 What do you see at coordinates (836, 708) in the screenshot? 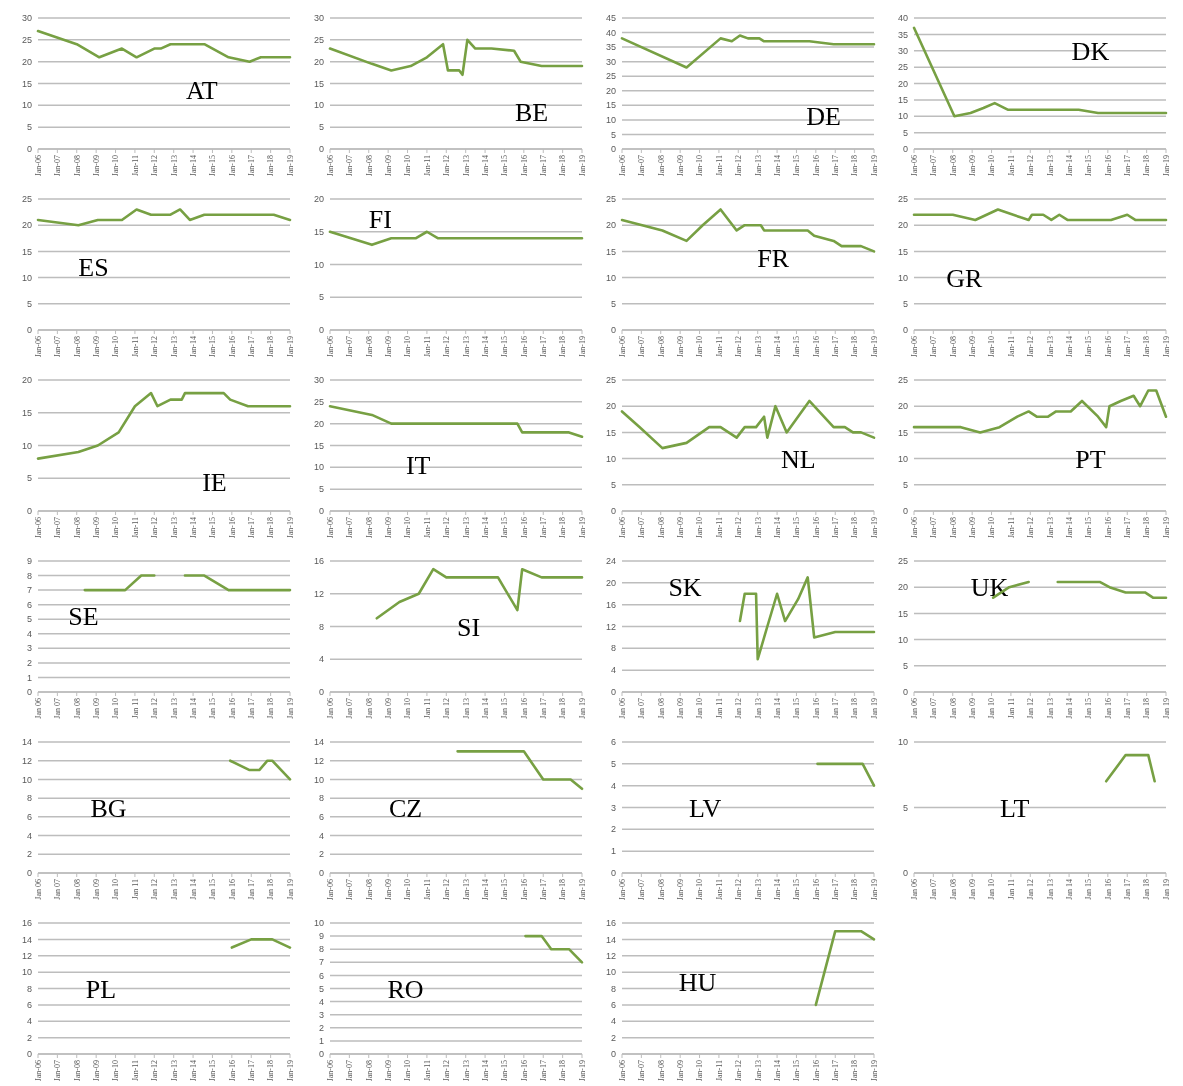
I see `x-tick-label: Jan 17` at bounding box center [836, 708].